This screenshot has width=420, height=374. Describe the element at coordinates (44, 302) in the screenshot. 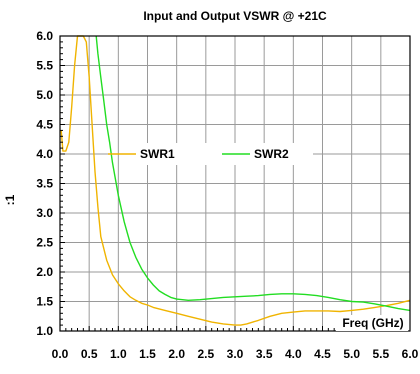

I see `y-tick-label: 1.5` at that location.